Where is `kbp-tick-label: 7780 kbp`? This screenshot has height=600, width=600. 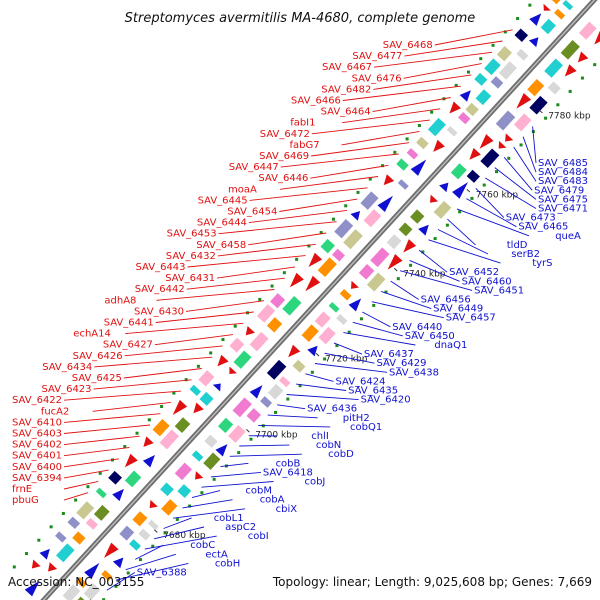
kbp-tick-label: 7780 kbp is located at coordinates (569, 116).